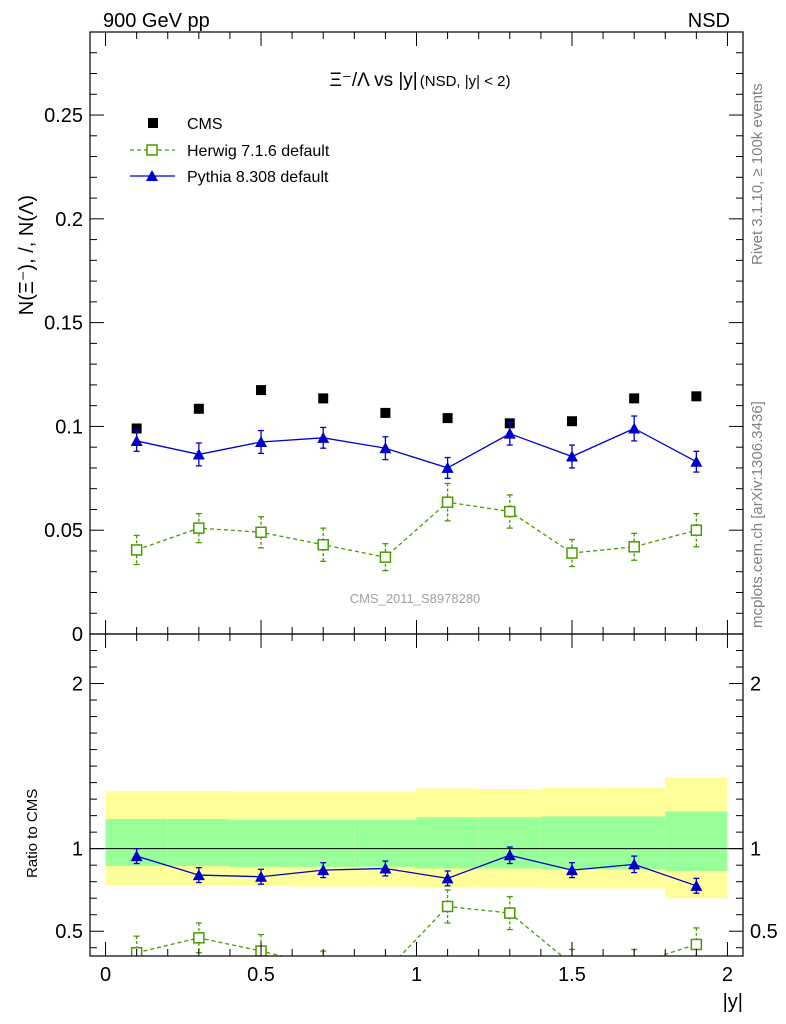  I want to click on rivet-info: Rivet 3.1.10, ≥ 100k events, so click(757, 174).